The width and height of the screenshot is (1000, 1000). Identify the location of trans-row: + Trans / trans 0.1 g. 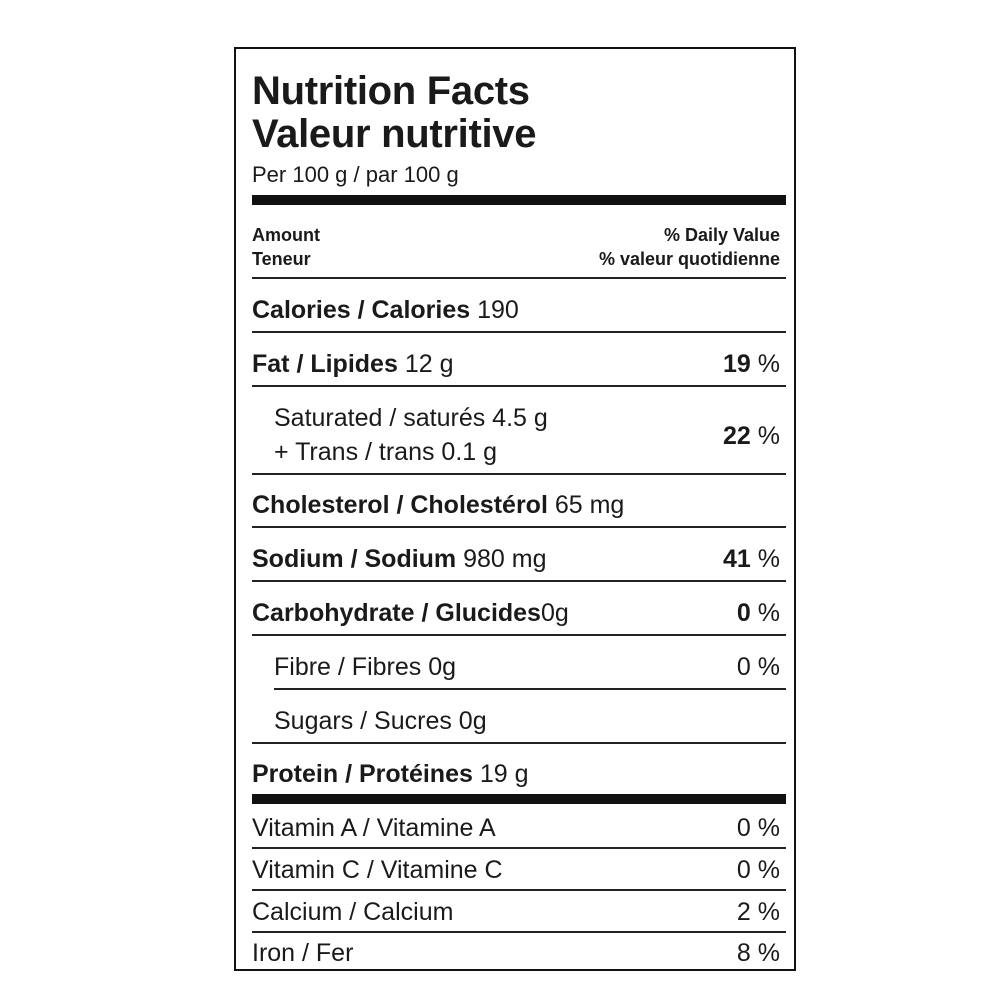
(386, 452).